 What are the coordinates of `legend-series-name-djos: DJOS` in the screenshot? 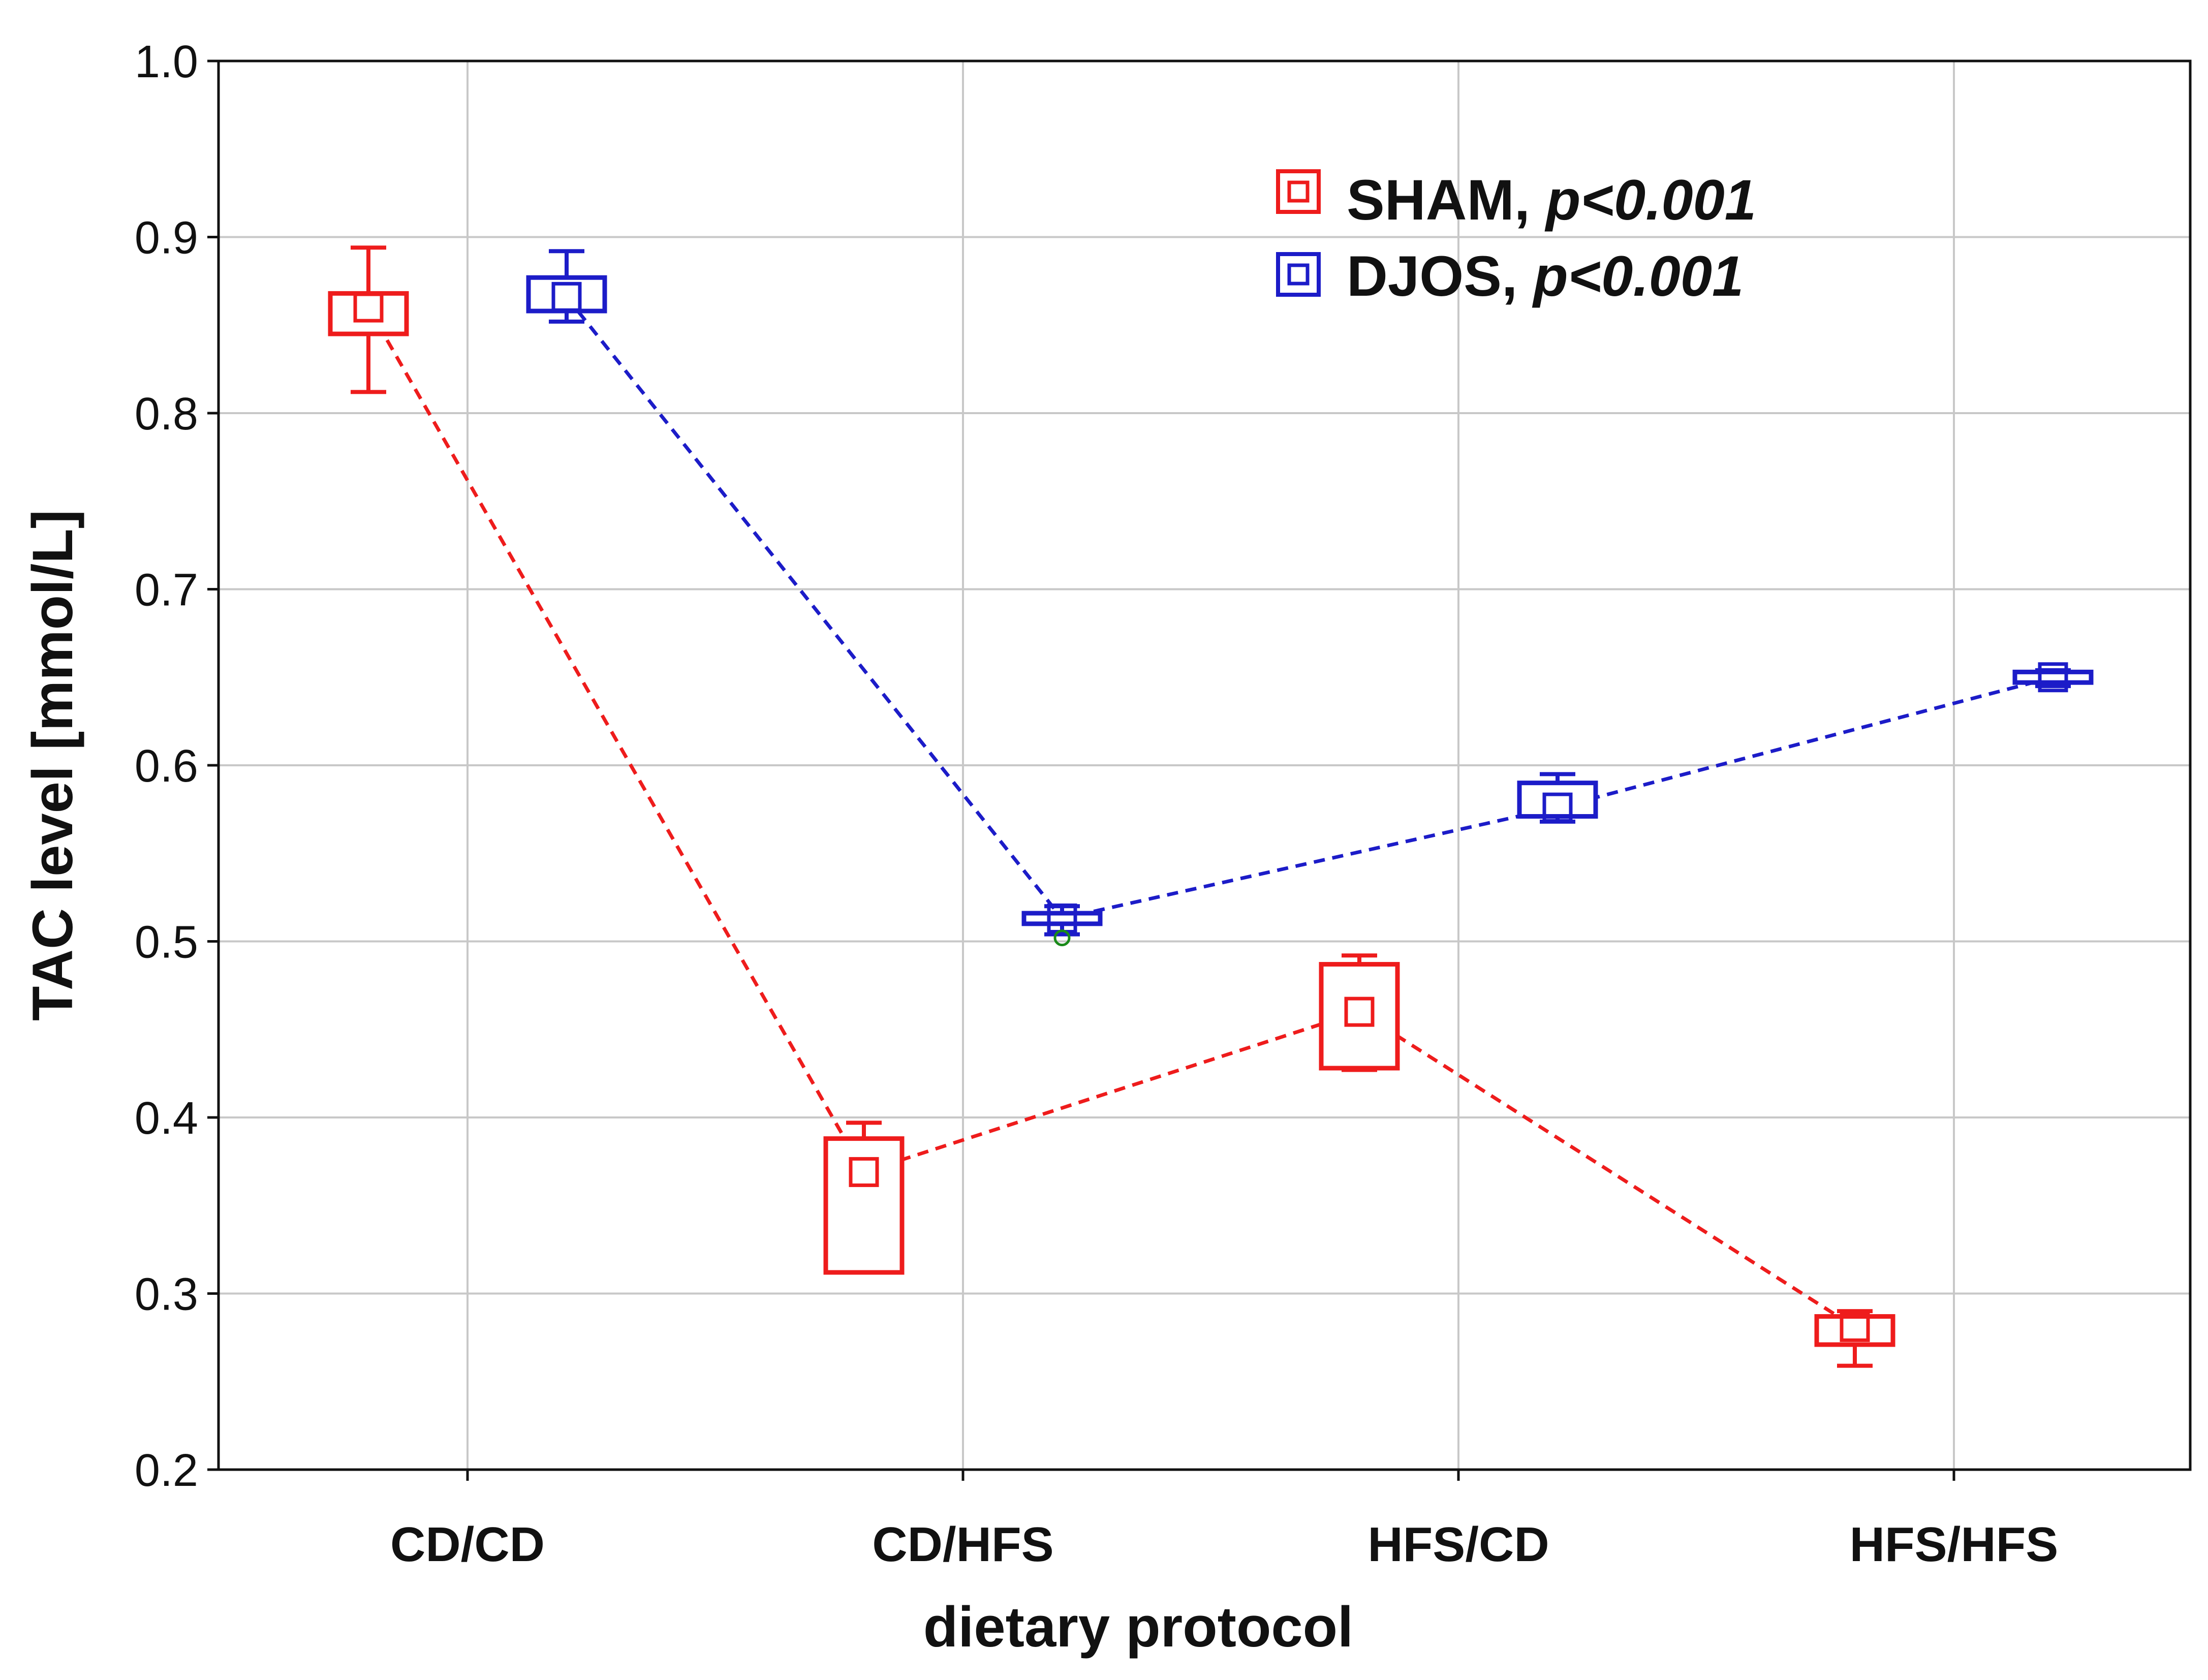 It's located at (1424, 276).